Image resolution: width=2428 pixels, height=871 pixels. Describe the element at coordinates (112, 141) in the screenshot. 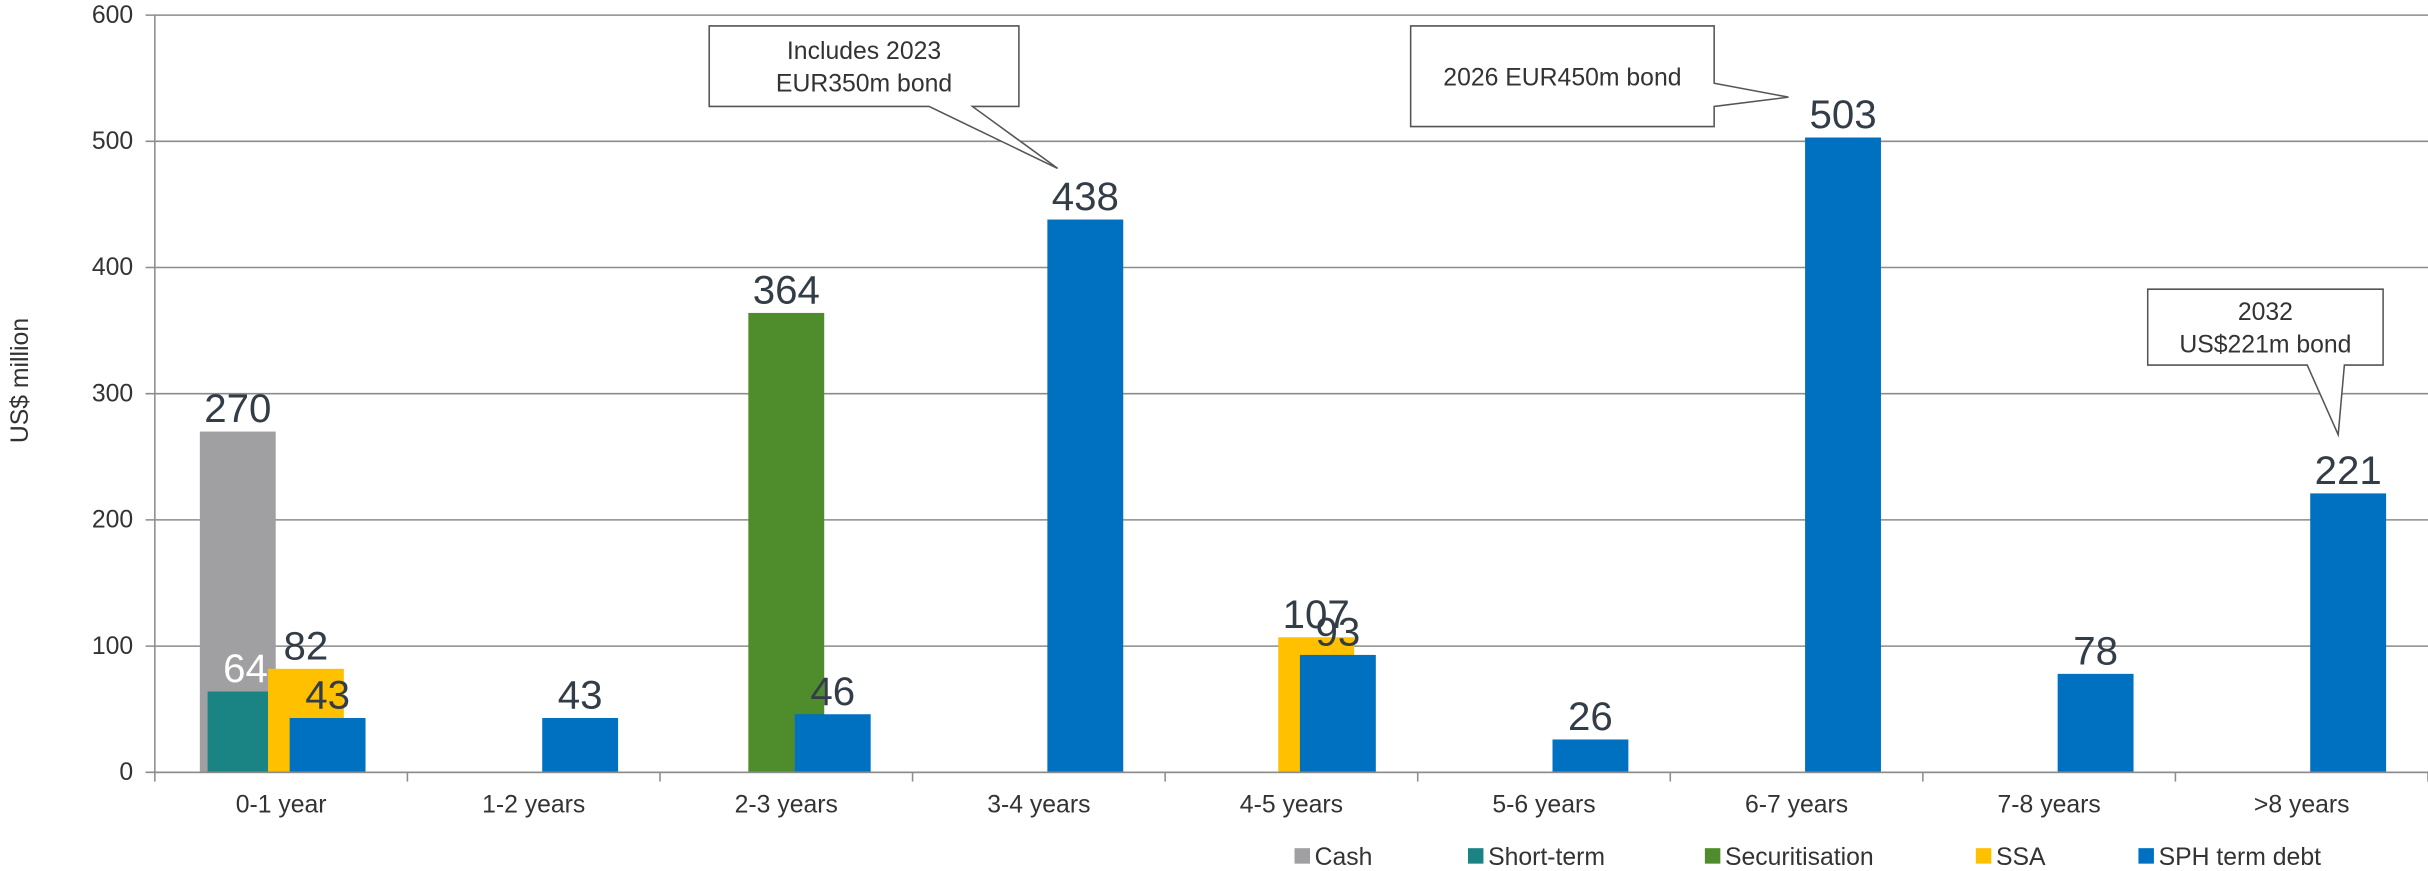

I see `y-tick-label: 500` at that location.